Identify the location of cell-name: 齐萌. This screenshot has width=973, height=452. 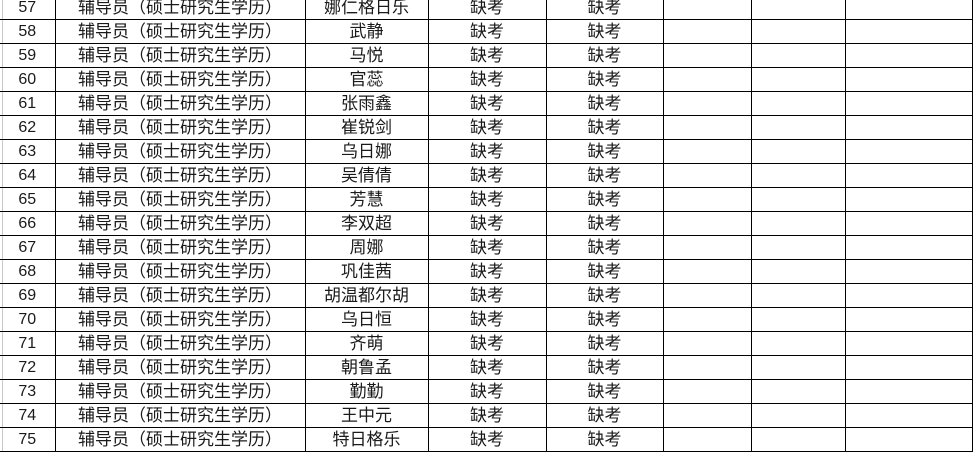
(367, 343).